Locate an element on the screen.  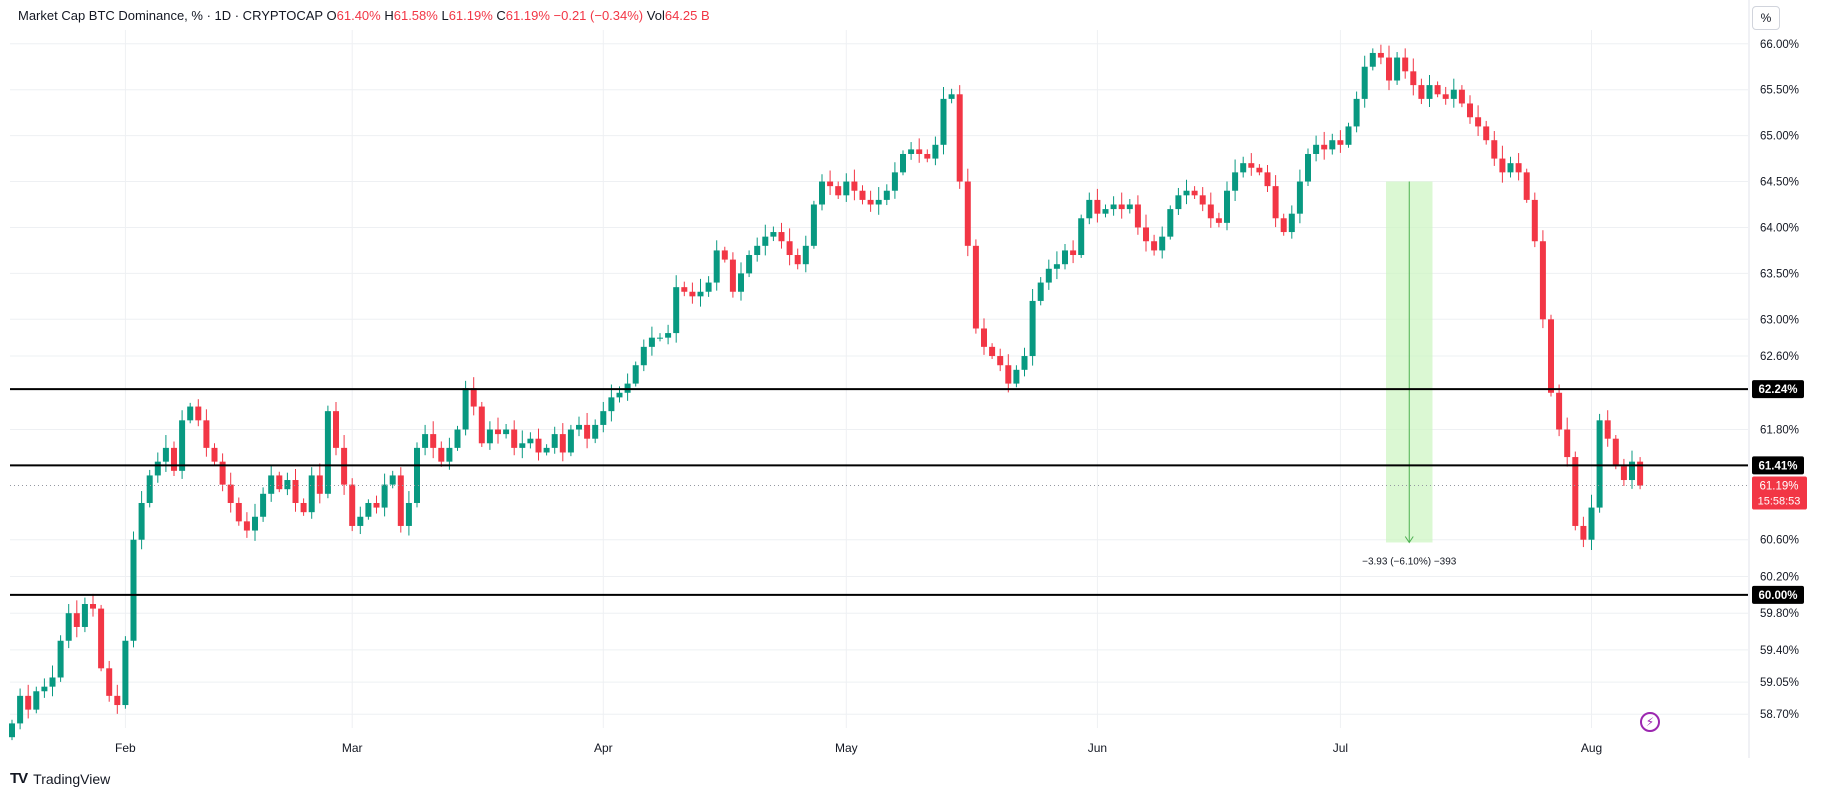
lightning-icon: ⚡ is located at coordinates (1650, 722).